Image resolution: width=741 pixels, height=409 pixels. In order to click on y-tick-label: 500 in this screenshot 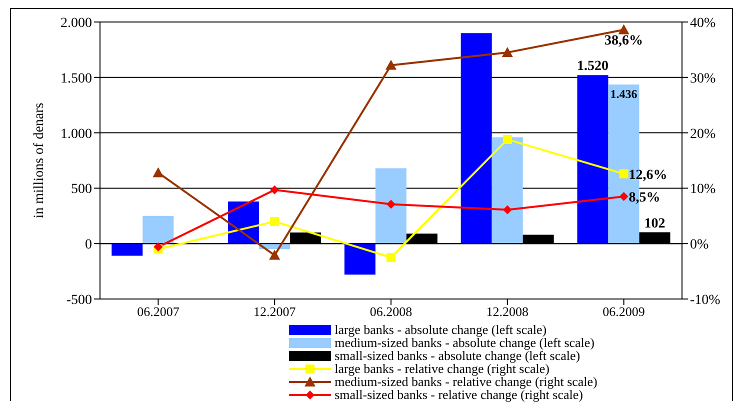, I will do `click(81, 190)`.